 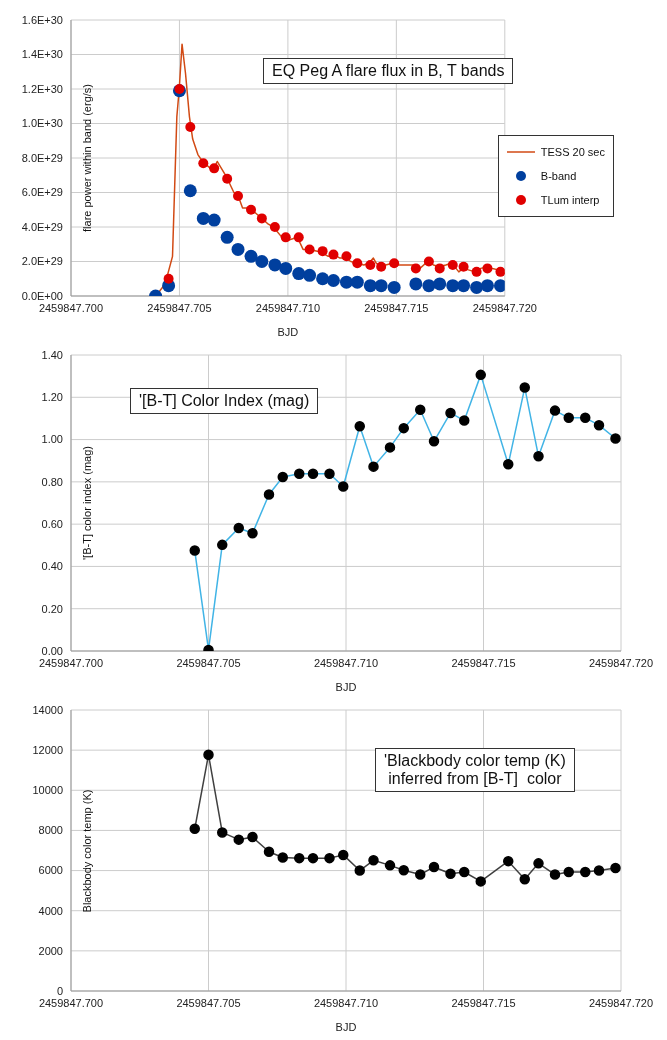 I want to click on y-tick-label: 0.80, so click(x=52, y=481).